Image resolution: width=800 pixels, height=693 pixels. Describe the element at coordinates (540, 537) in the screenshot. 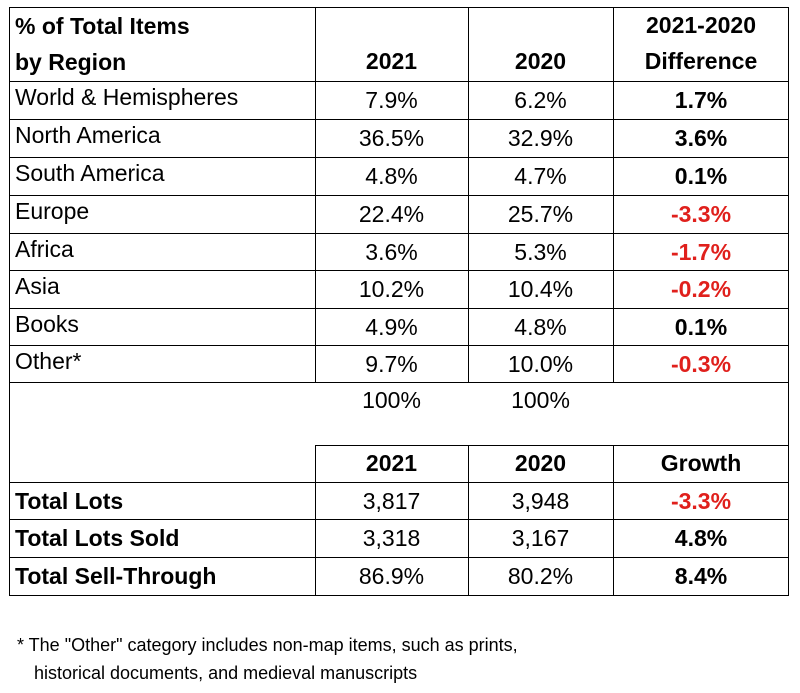

I see `lots-row-2020: 3,167` at that location.